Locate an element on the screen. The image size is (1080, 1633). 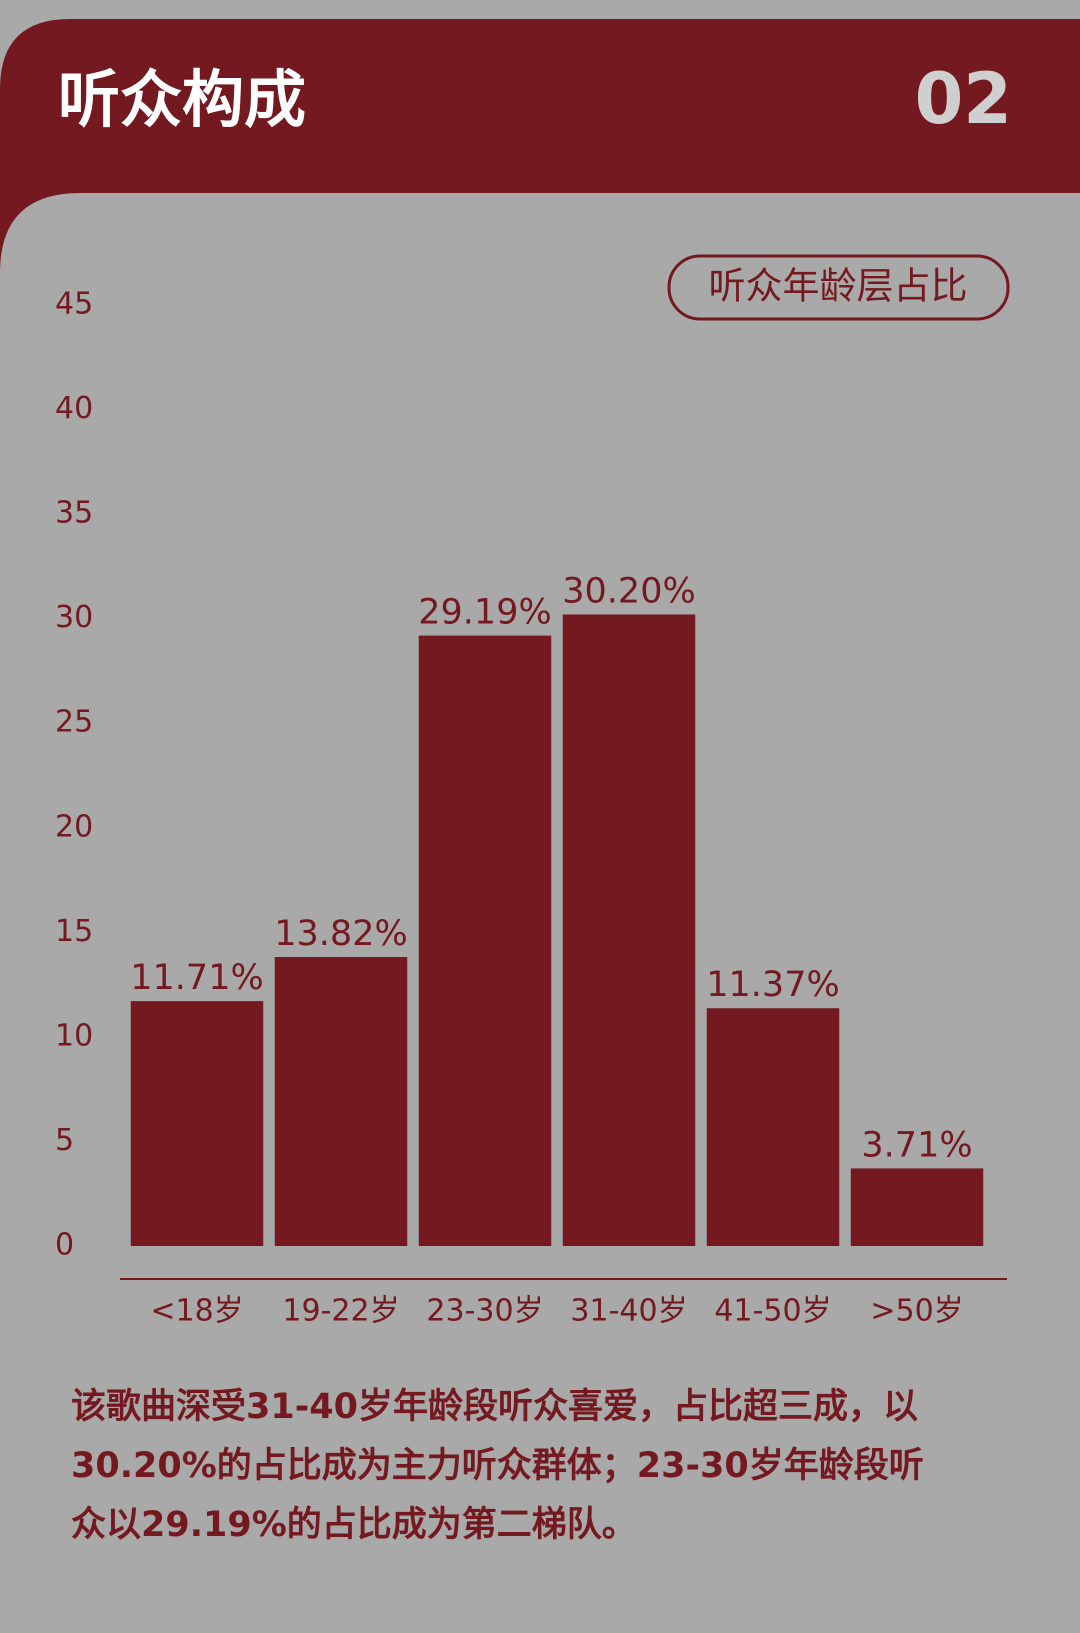
chart-title: 听众年龄层占比 is located at coordinates (838, 286).